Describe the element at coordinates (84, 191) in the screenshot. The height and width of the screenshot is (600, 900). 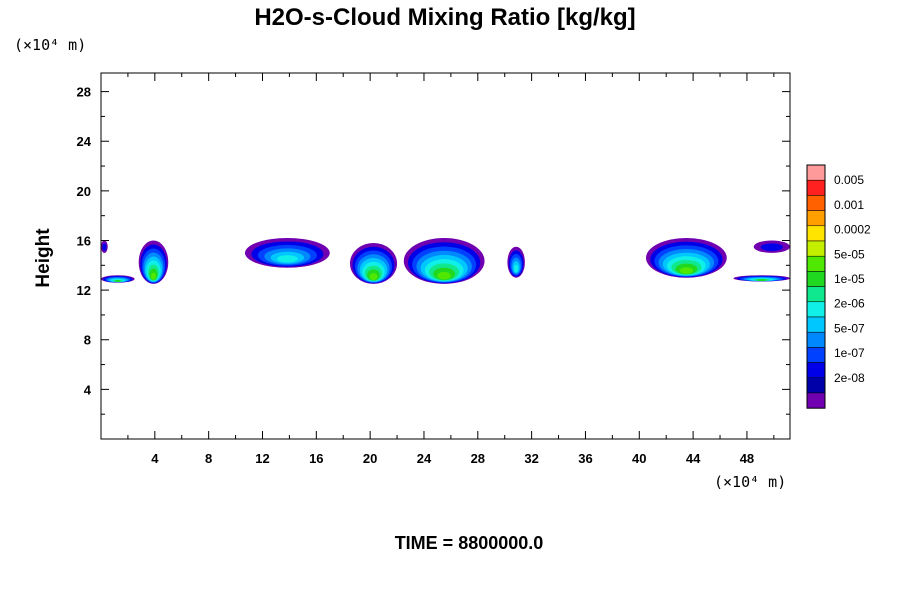
I see `y-tick-label: 20` at that location.